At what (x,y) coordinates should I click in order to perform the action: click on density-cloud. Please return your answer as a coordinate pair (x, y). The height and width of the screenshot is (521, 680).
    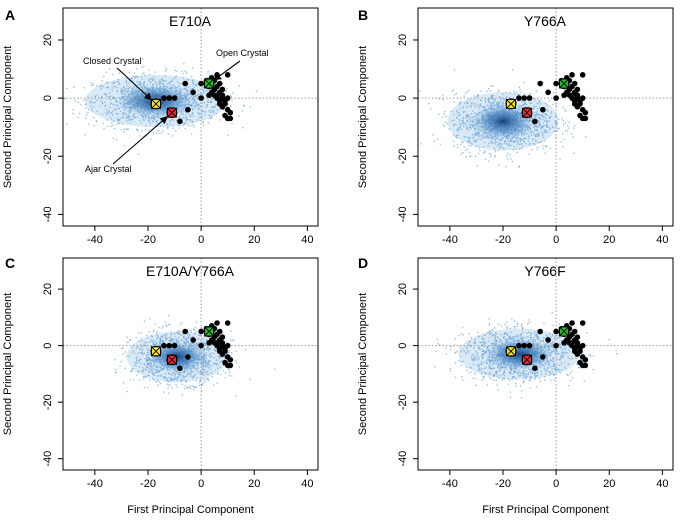
    Looking at the image, I should click on (160, 106).